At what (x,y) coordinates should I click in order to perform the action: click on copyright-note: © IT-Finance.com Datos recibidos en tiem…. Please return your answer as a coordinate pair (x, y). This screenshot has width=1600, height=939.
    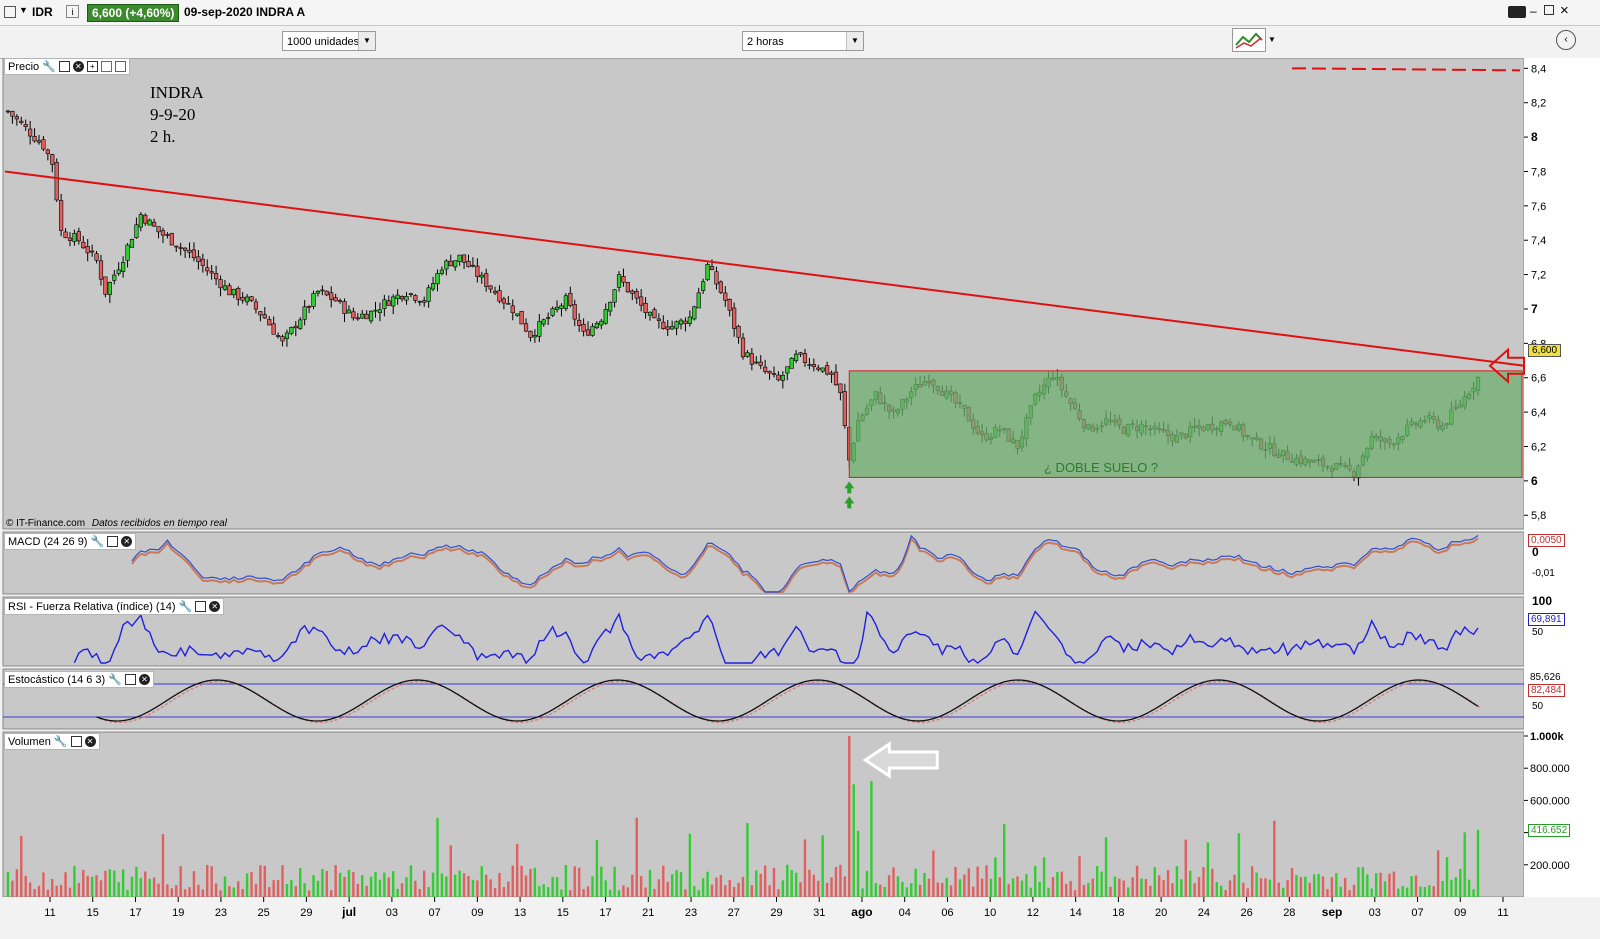
    Looking at the image, I should click on (116, 523).